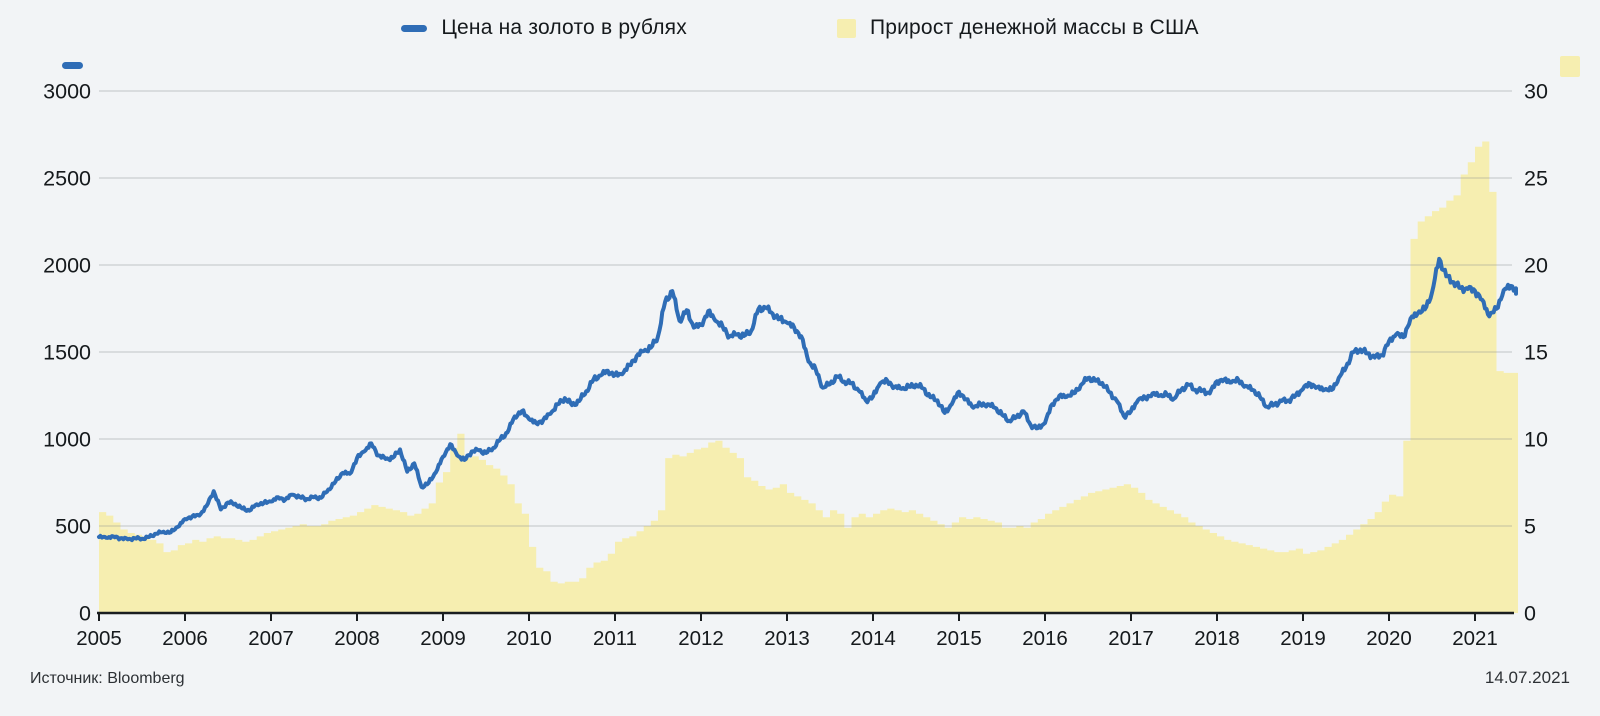 This screenshot has height=716, width=1600. I want to click on right-axis-tick-label: 10, so click(1536, 440).